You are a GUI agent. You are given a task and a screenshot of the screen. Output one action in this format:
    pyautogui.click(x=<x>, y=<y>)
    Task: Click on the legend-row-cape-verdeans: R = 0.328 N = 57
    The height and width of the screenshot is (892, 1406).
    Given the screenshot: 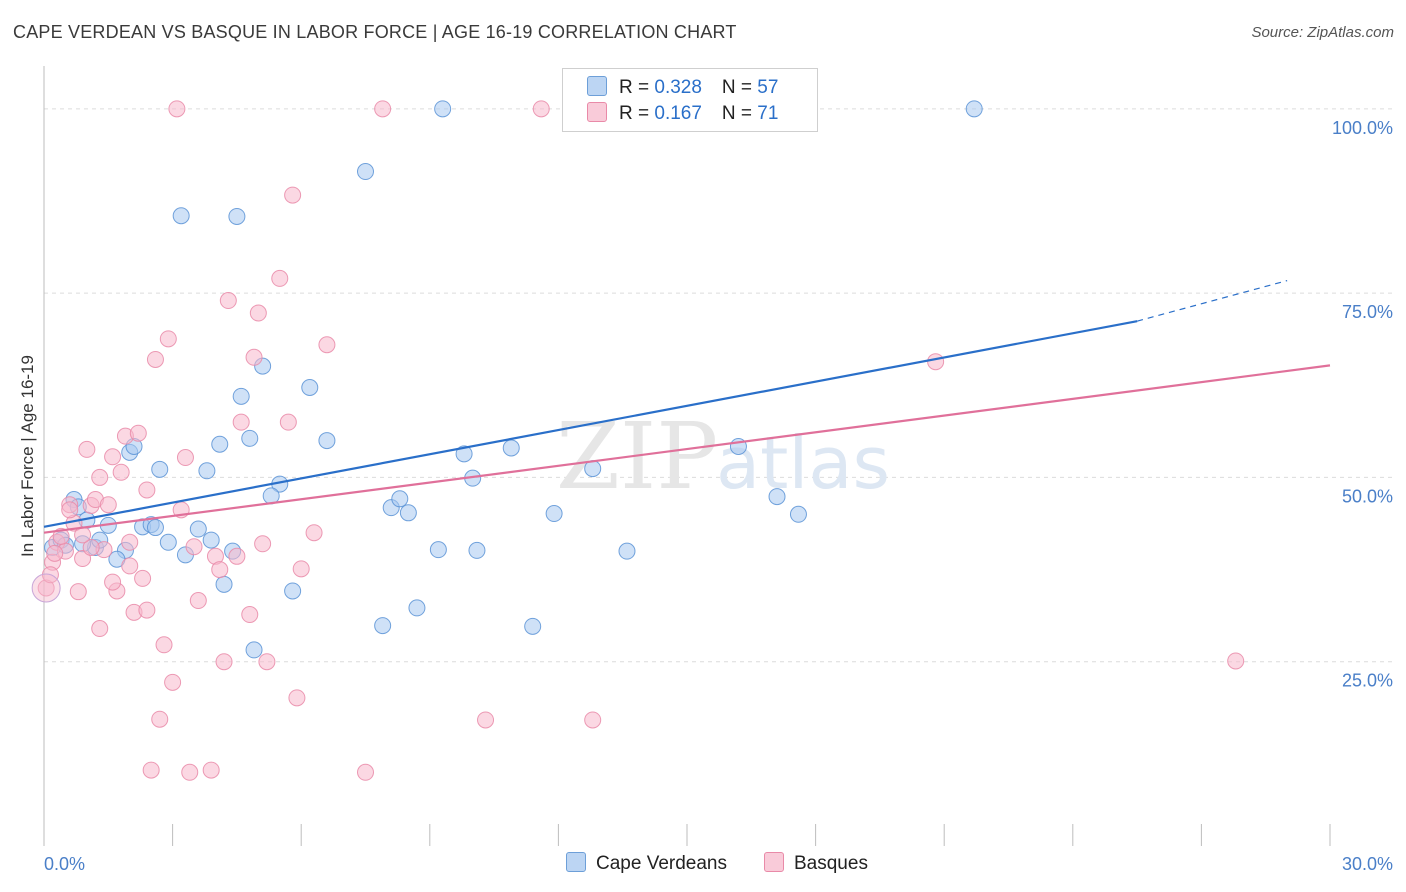 What is the action you would take?
    pyautogui.click(x=682, y=87)
    